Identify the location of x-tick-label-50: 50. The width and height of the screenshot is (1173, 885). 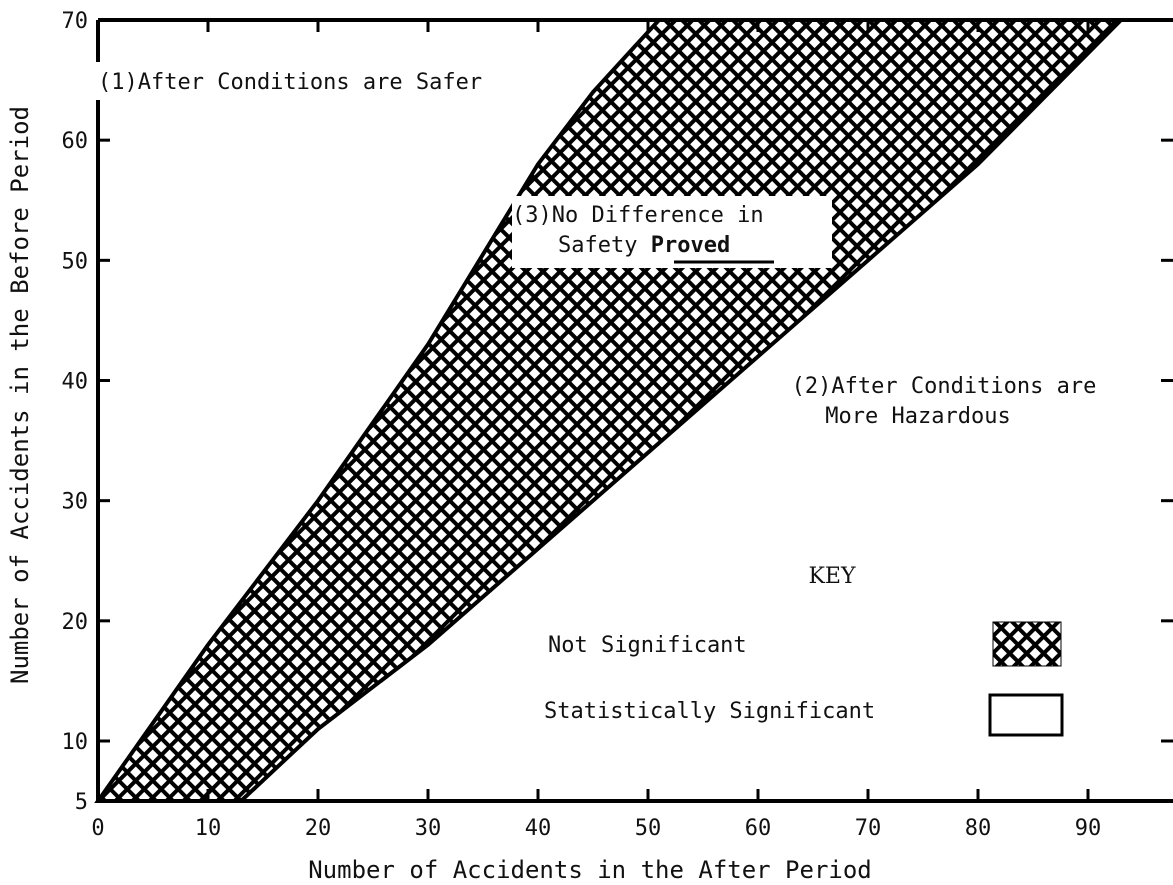
(648, 828).